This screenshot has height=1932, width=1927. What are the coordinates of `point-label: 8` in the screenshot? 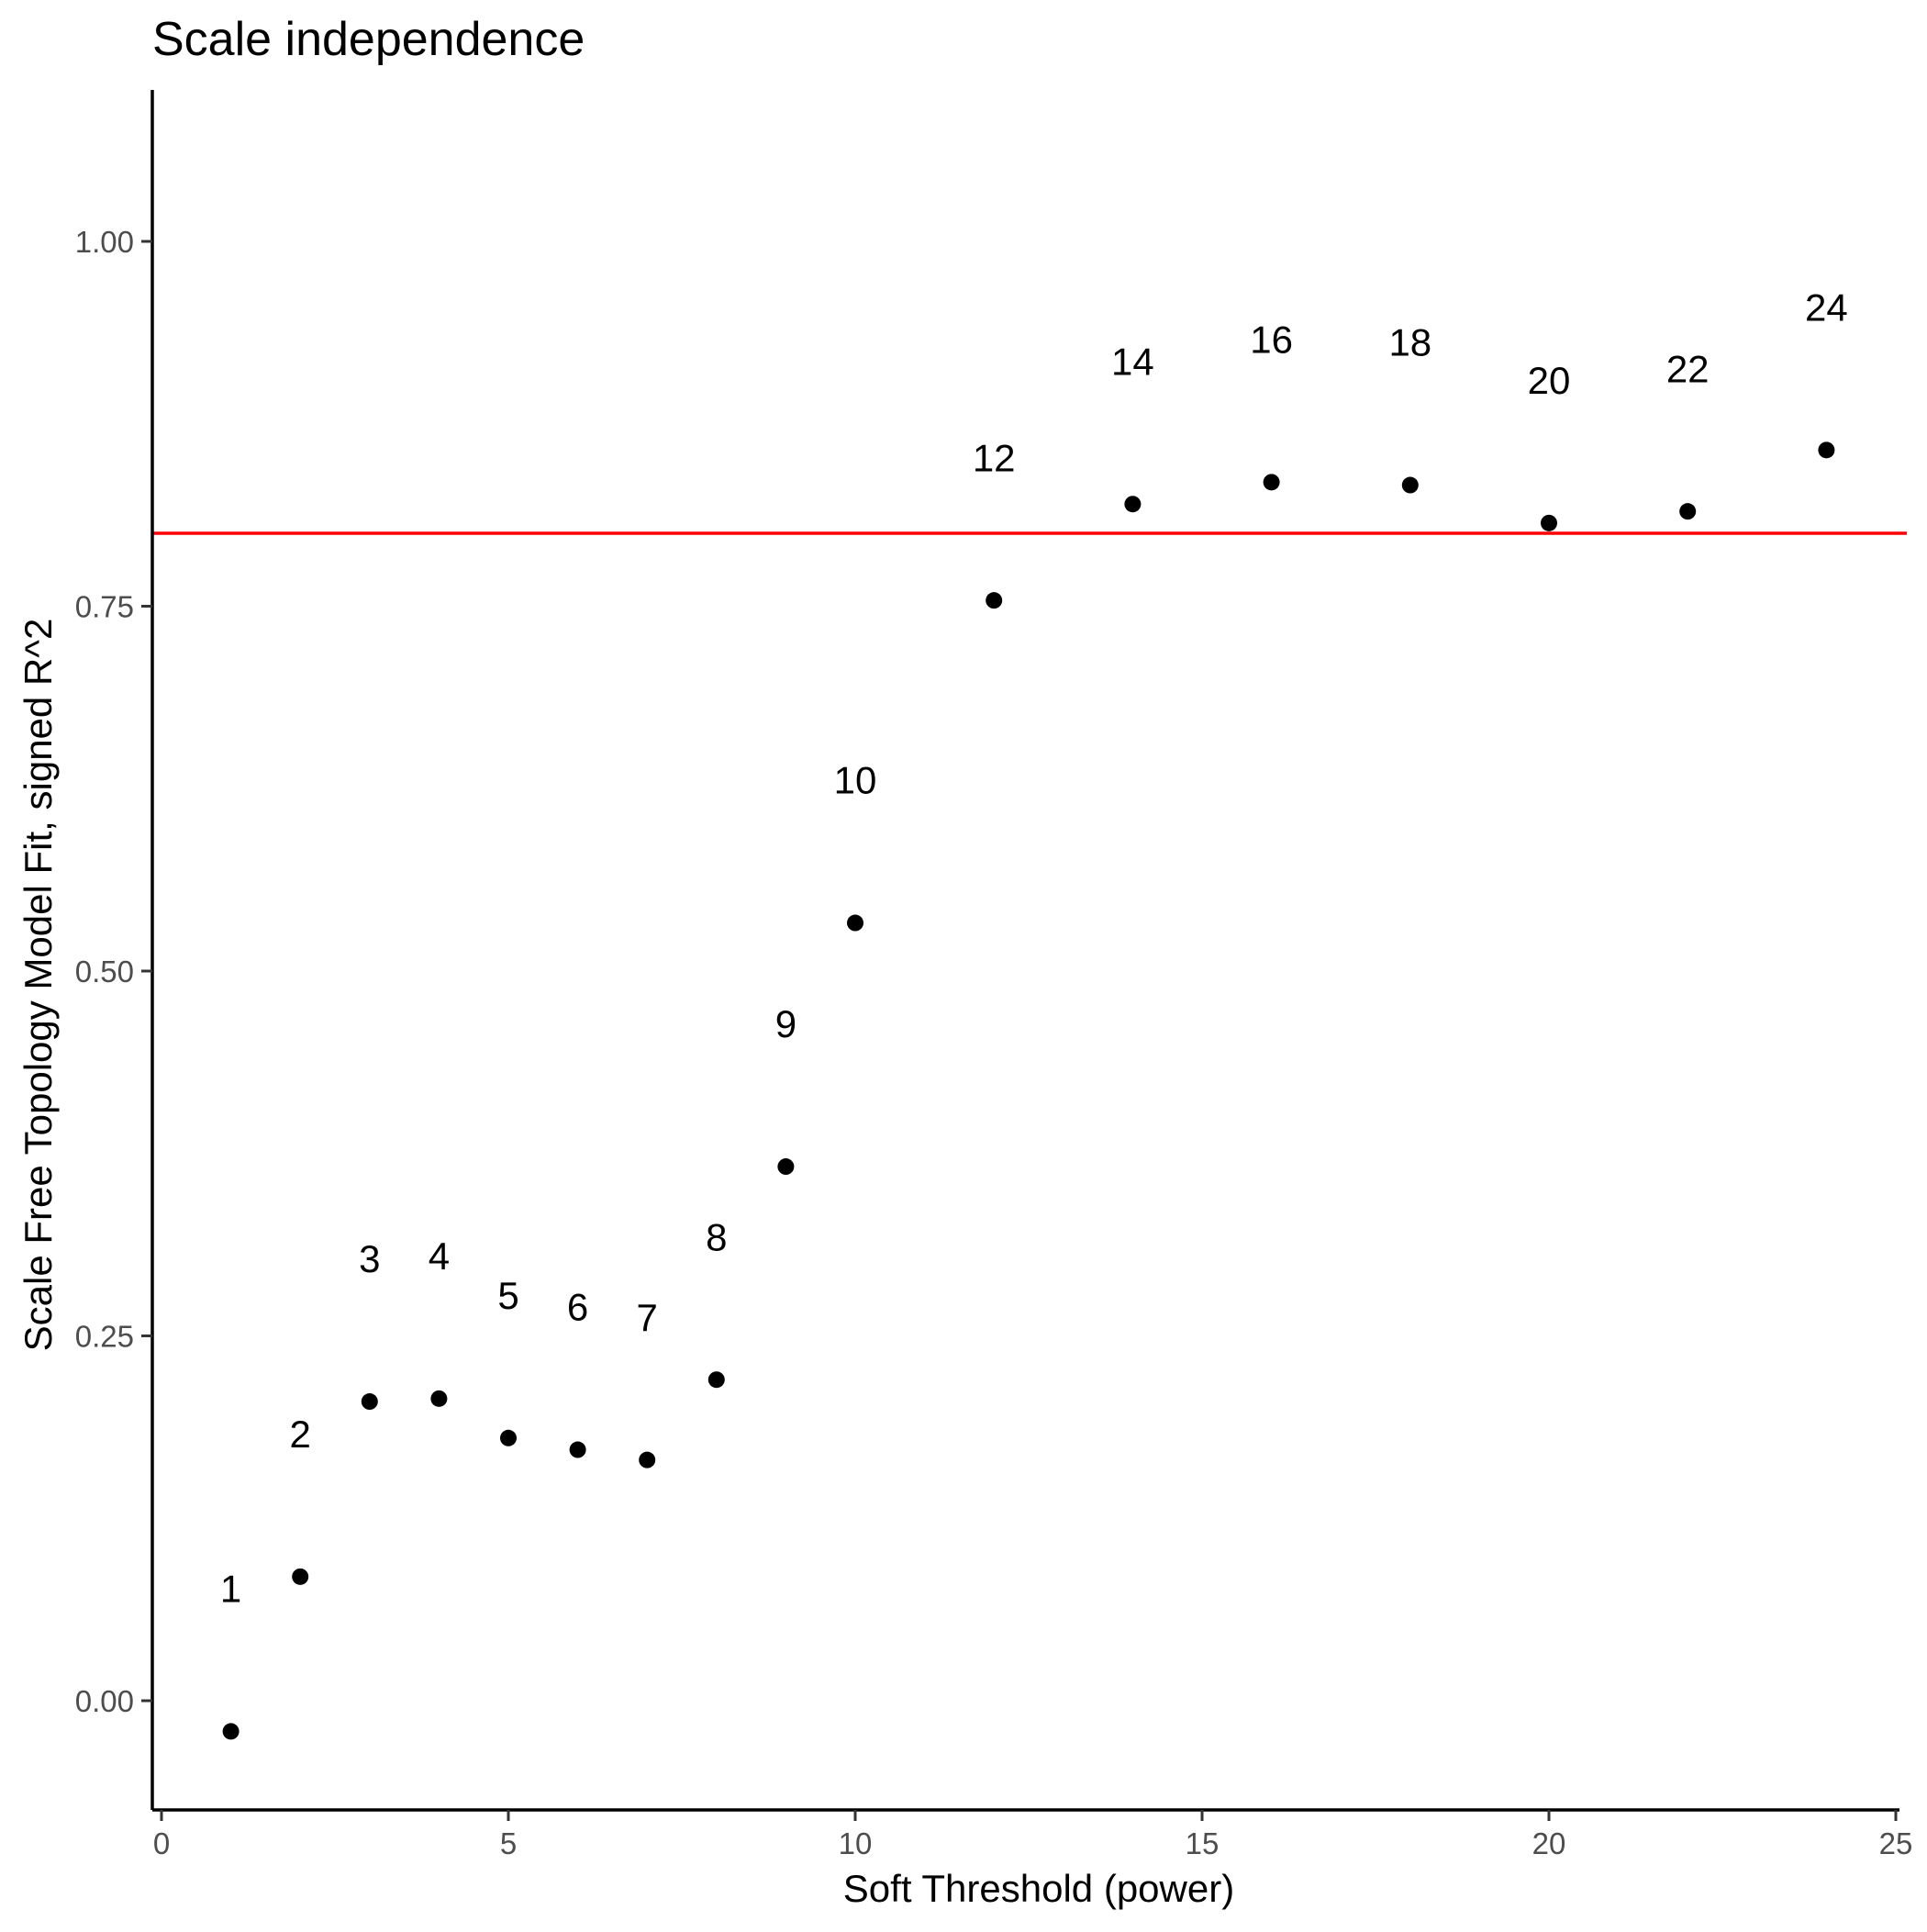 It's located at (716, 1236).